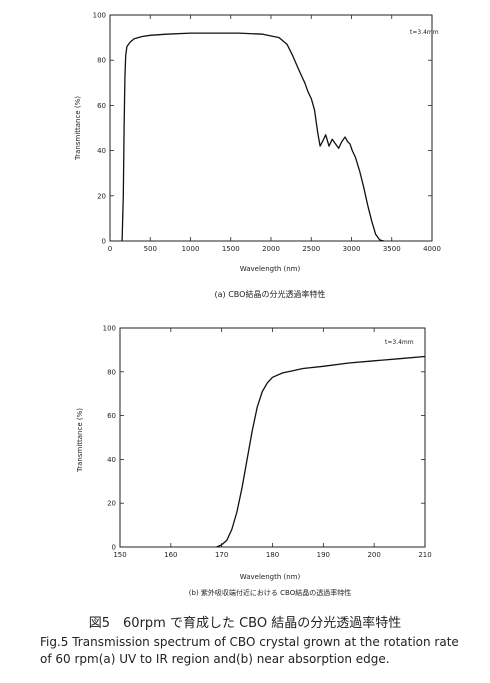 Image resolution: width=490 pixels, height=683 pixels. What do you see at coordinates (270, 294) in the screenshot?
I see `chart-a-subtitle: (a) CBO結晶の分光透過率特性` at bounding box center [270, 294].